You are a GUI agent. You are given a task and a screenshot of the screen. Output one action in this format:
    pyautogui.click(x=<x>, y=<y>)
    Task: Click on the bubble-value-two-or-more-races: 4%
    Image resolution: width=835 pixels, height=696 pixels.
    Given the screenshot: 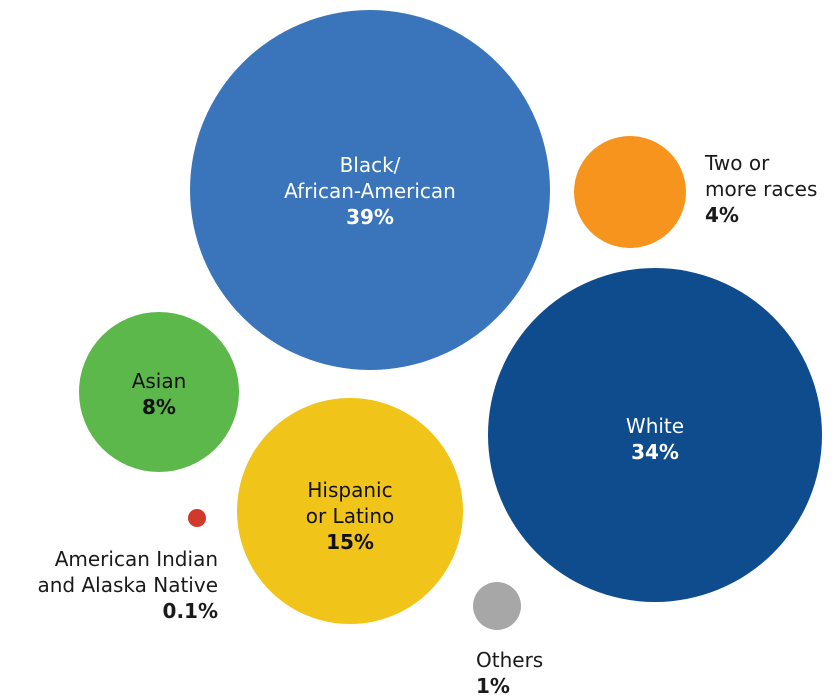 What is the action you would take?
    pyautogui.click(x=722, y=215)
    